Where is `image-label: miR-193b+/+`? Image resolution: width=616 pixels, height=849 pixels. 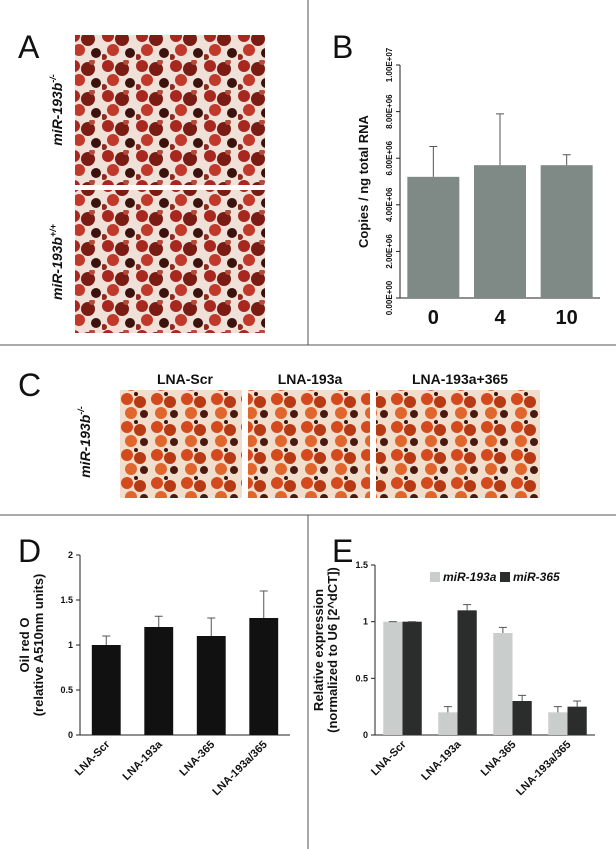
image-label: miR-193b+/+ is located at coordinates (56, 261).